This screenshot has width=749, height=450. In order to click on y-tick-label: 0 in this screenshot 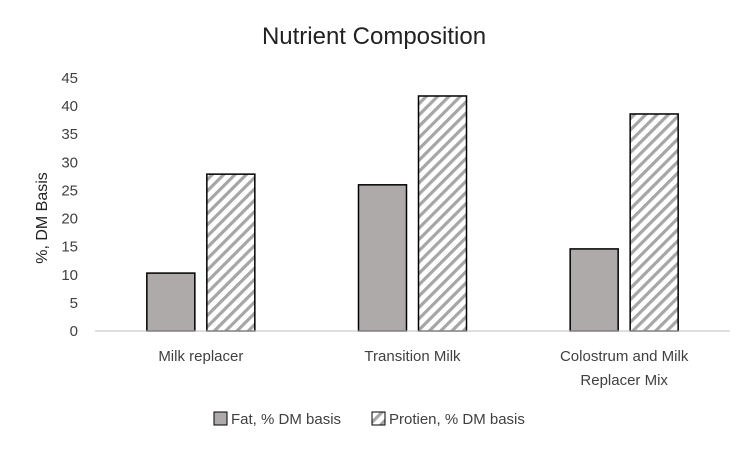, I will do `click(74, 331)`.